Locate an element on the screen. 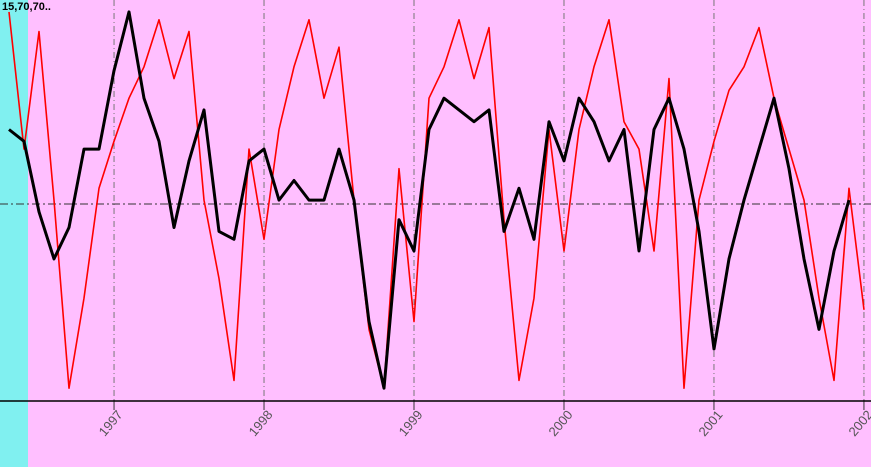  side-strip is located at coordinates (14, 233).